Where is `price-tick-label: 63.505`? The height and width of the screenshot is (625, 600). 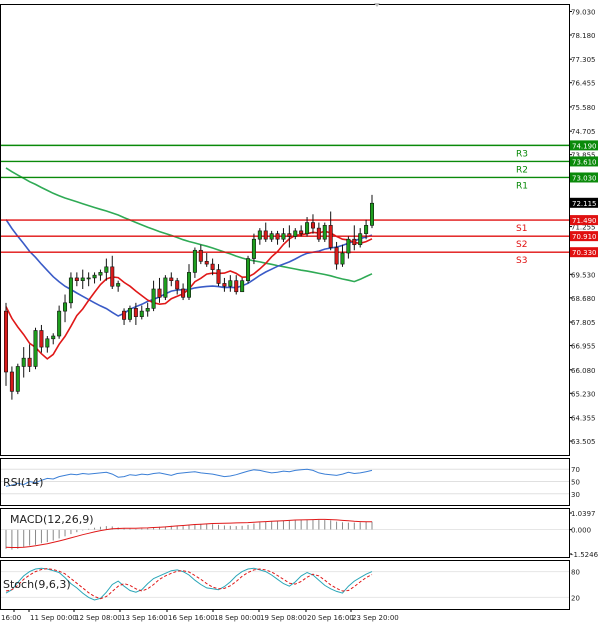
price-tick-label: 63.505 is located at coordinates (583, 442).